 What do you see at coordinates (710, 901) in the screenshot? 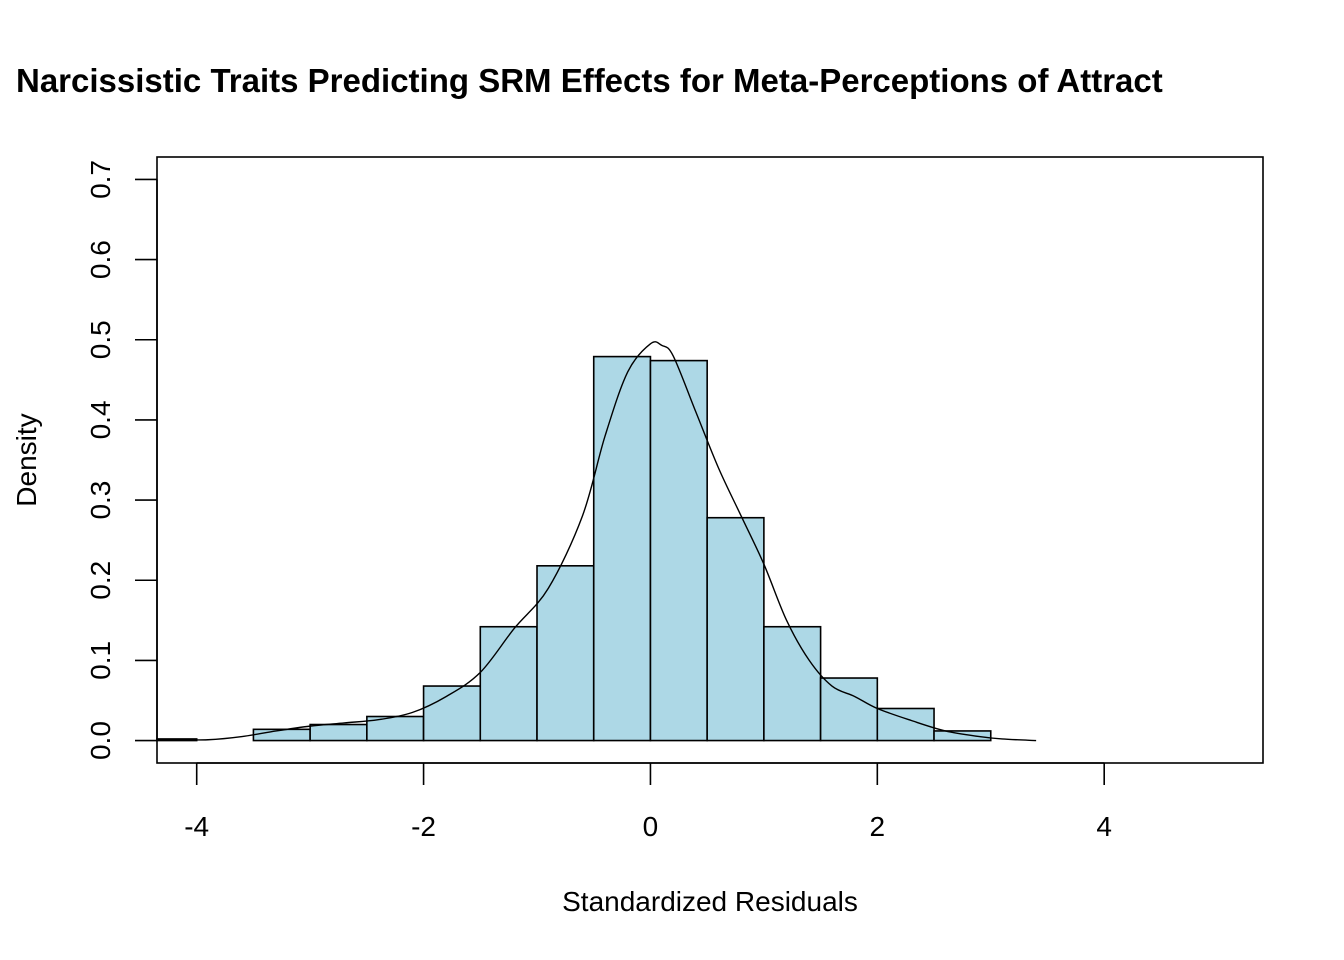
I see `x-axis-label: Standardized Residuals` at bounding box center [710, 901].